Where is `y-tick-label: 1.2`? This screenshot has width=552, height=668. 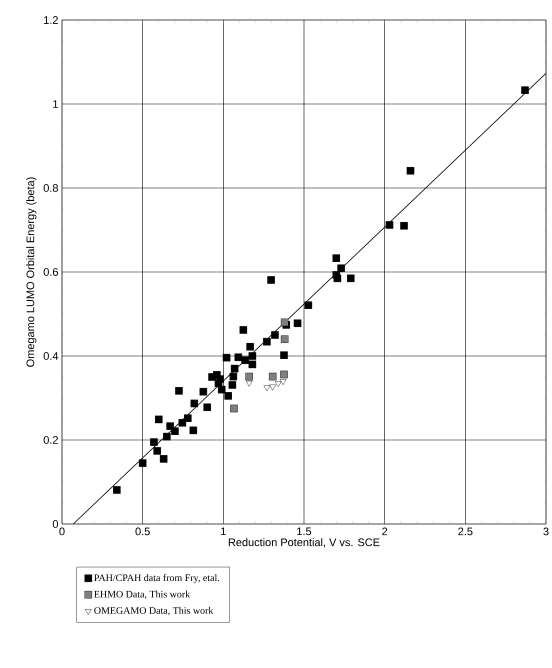 y-tick-label: 1.2 is located at coordinates (51, 20).